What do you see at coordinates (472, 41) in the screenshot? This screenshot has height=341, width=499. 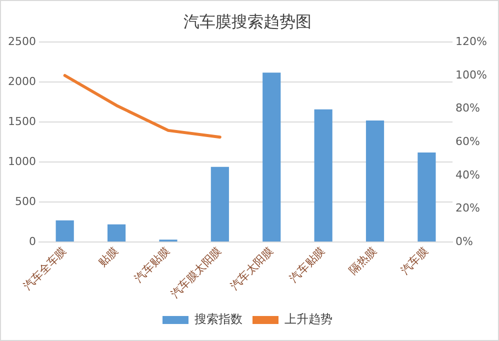 I see `y2-tick-label: 120%` at bounding box center [472, 41].